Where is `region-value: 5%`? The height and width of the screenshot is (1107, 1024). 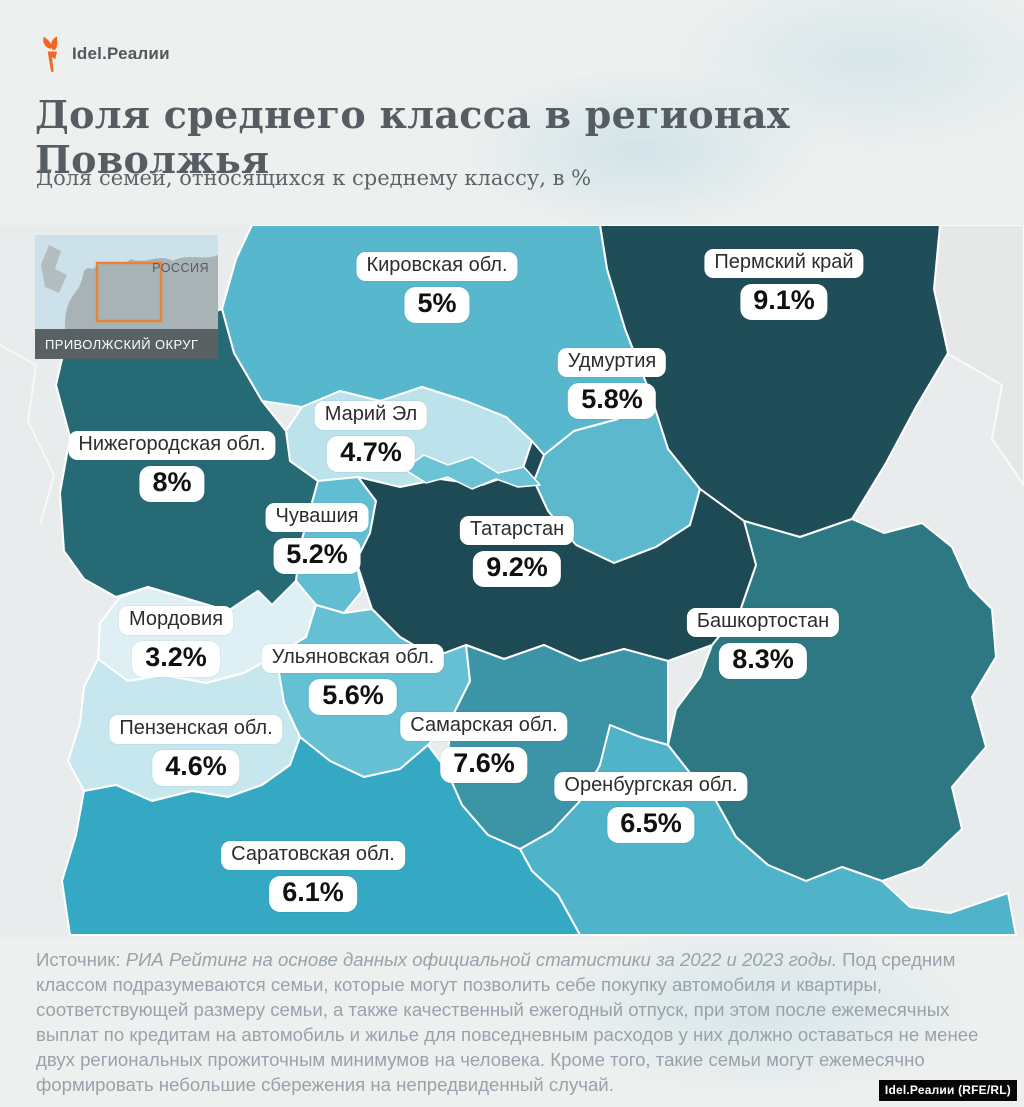
region-value: 5% is located at coordinates (437, 305).